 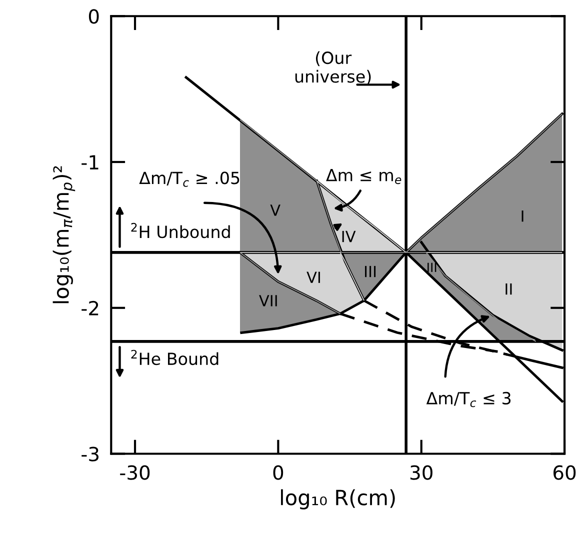 What do you see at coordinates (93, 16) in the screenshot?
I see `y-tick-label: 0` at bounding box center [93, 16].